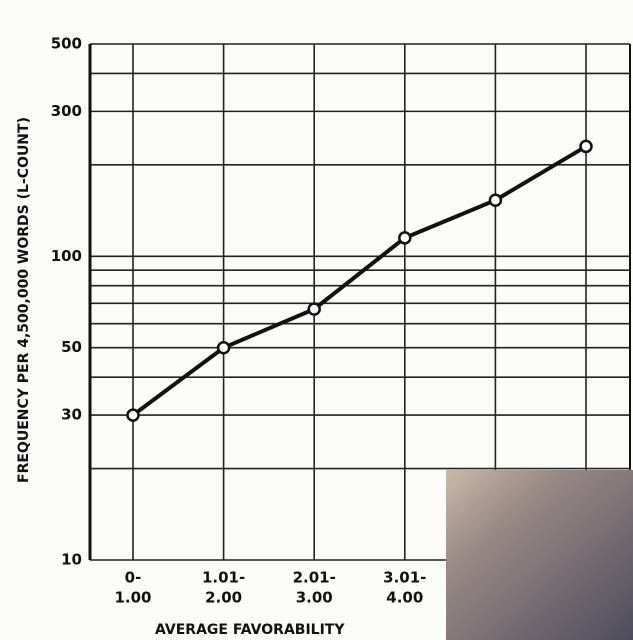 This screenshot has height=640, width=633. What do you see at coordinates (314, 598) in the screenshot?
I see `x-tick-label: 3.00` at bounding box center [314, 598].